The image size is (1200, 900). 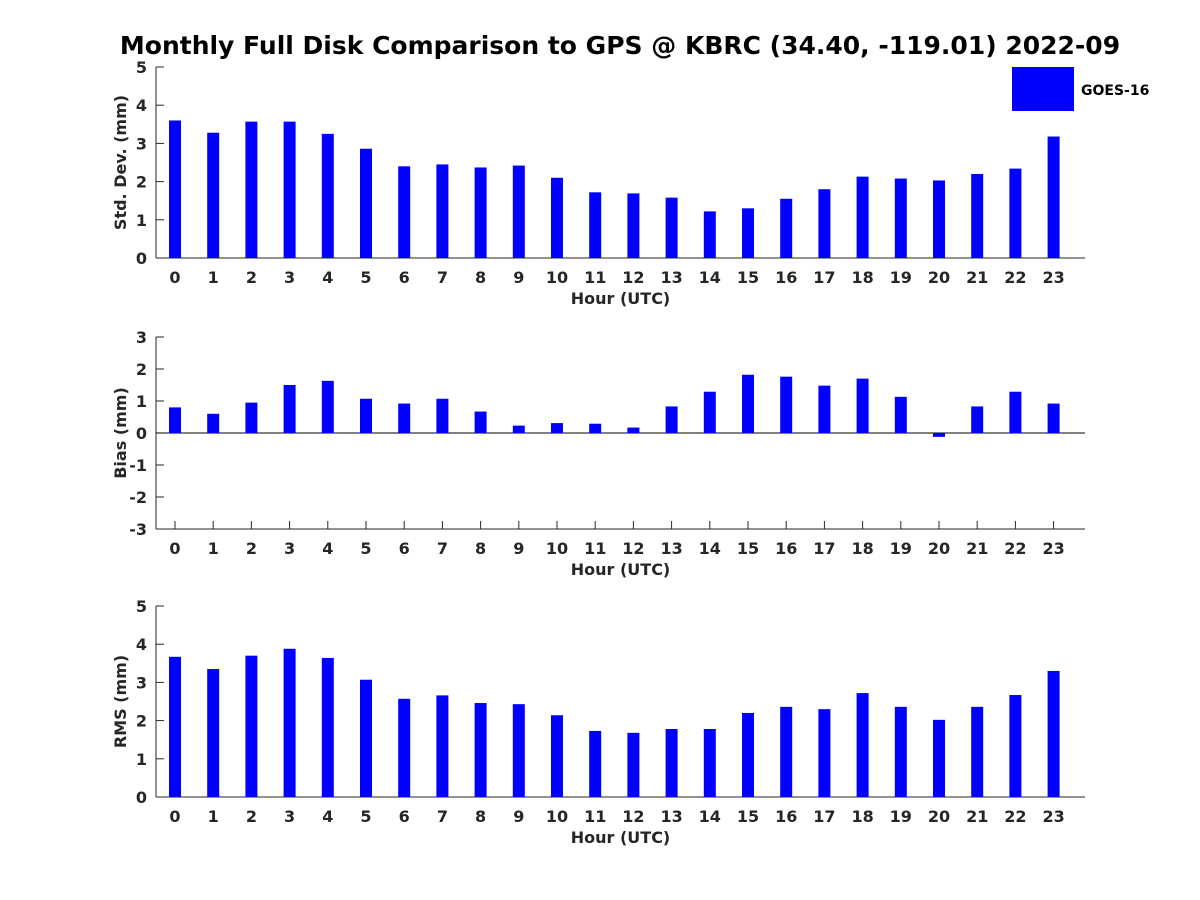 What do you see at coordinates (120, 162) in the screenshot?
I see `y-axis-label: Std. Dev. (mm)` at bounding box center [120, 162].